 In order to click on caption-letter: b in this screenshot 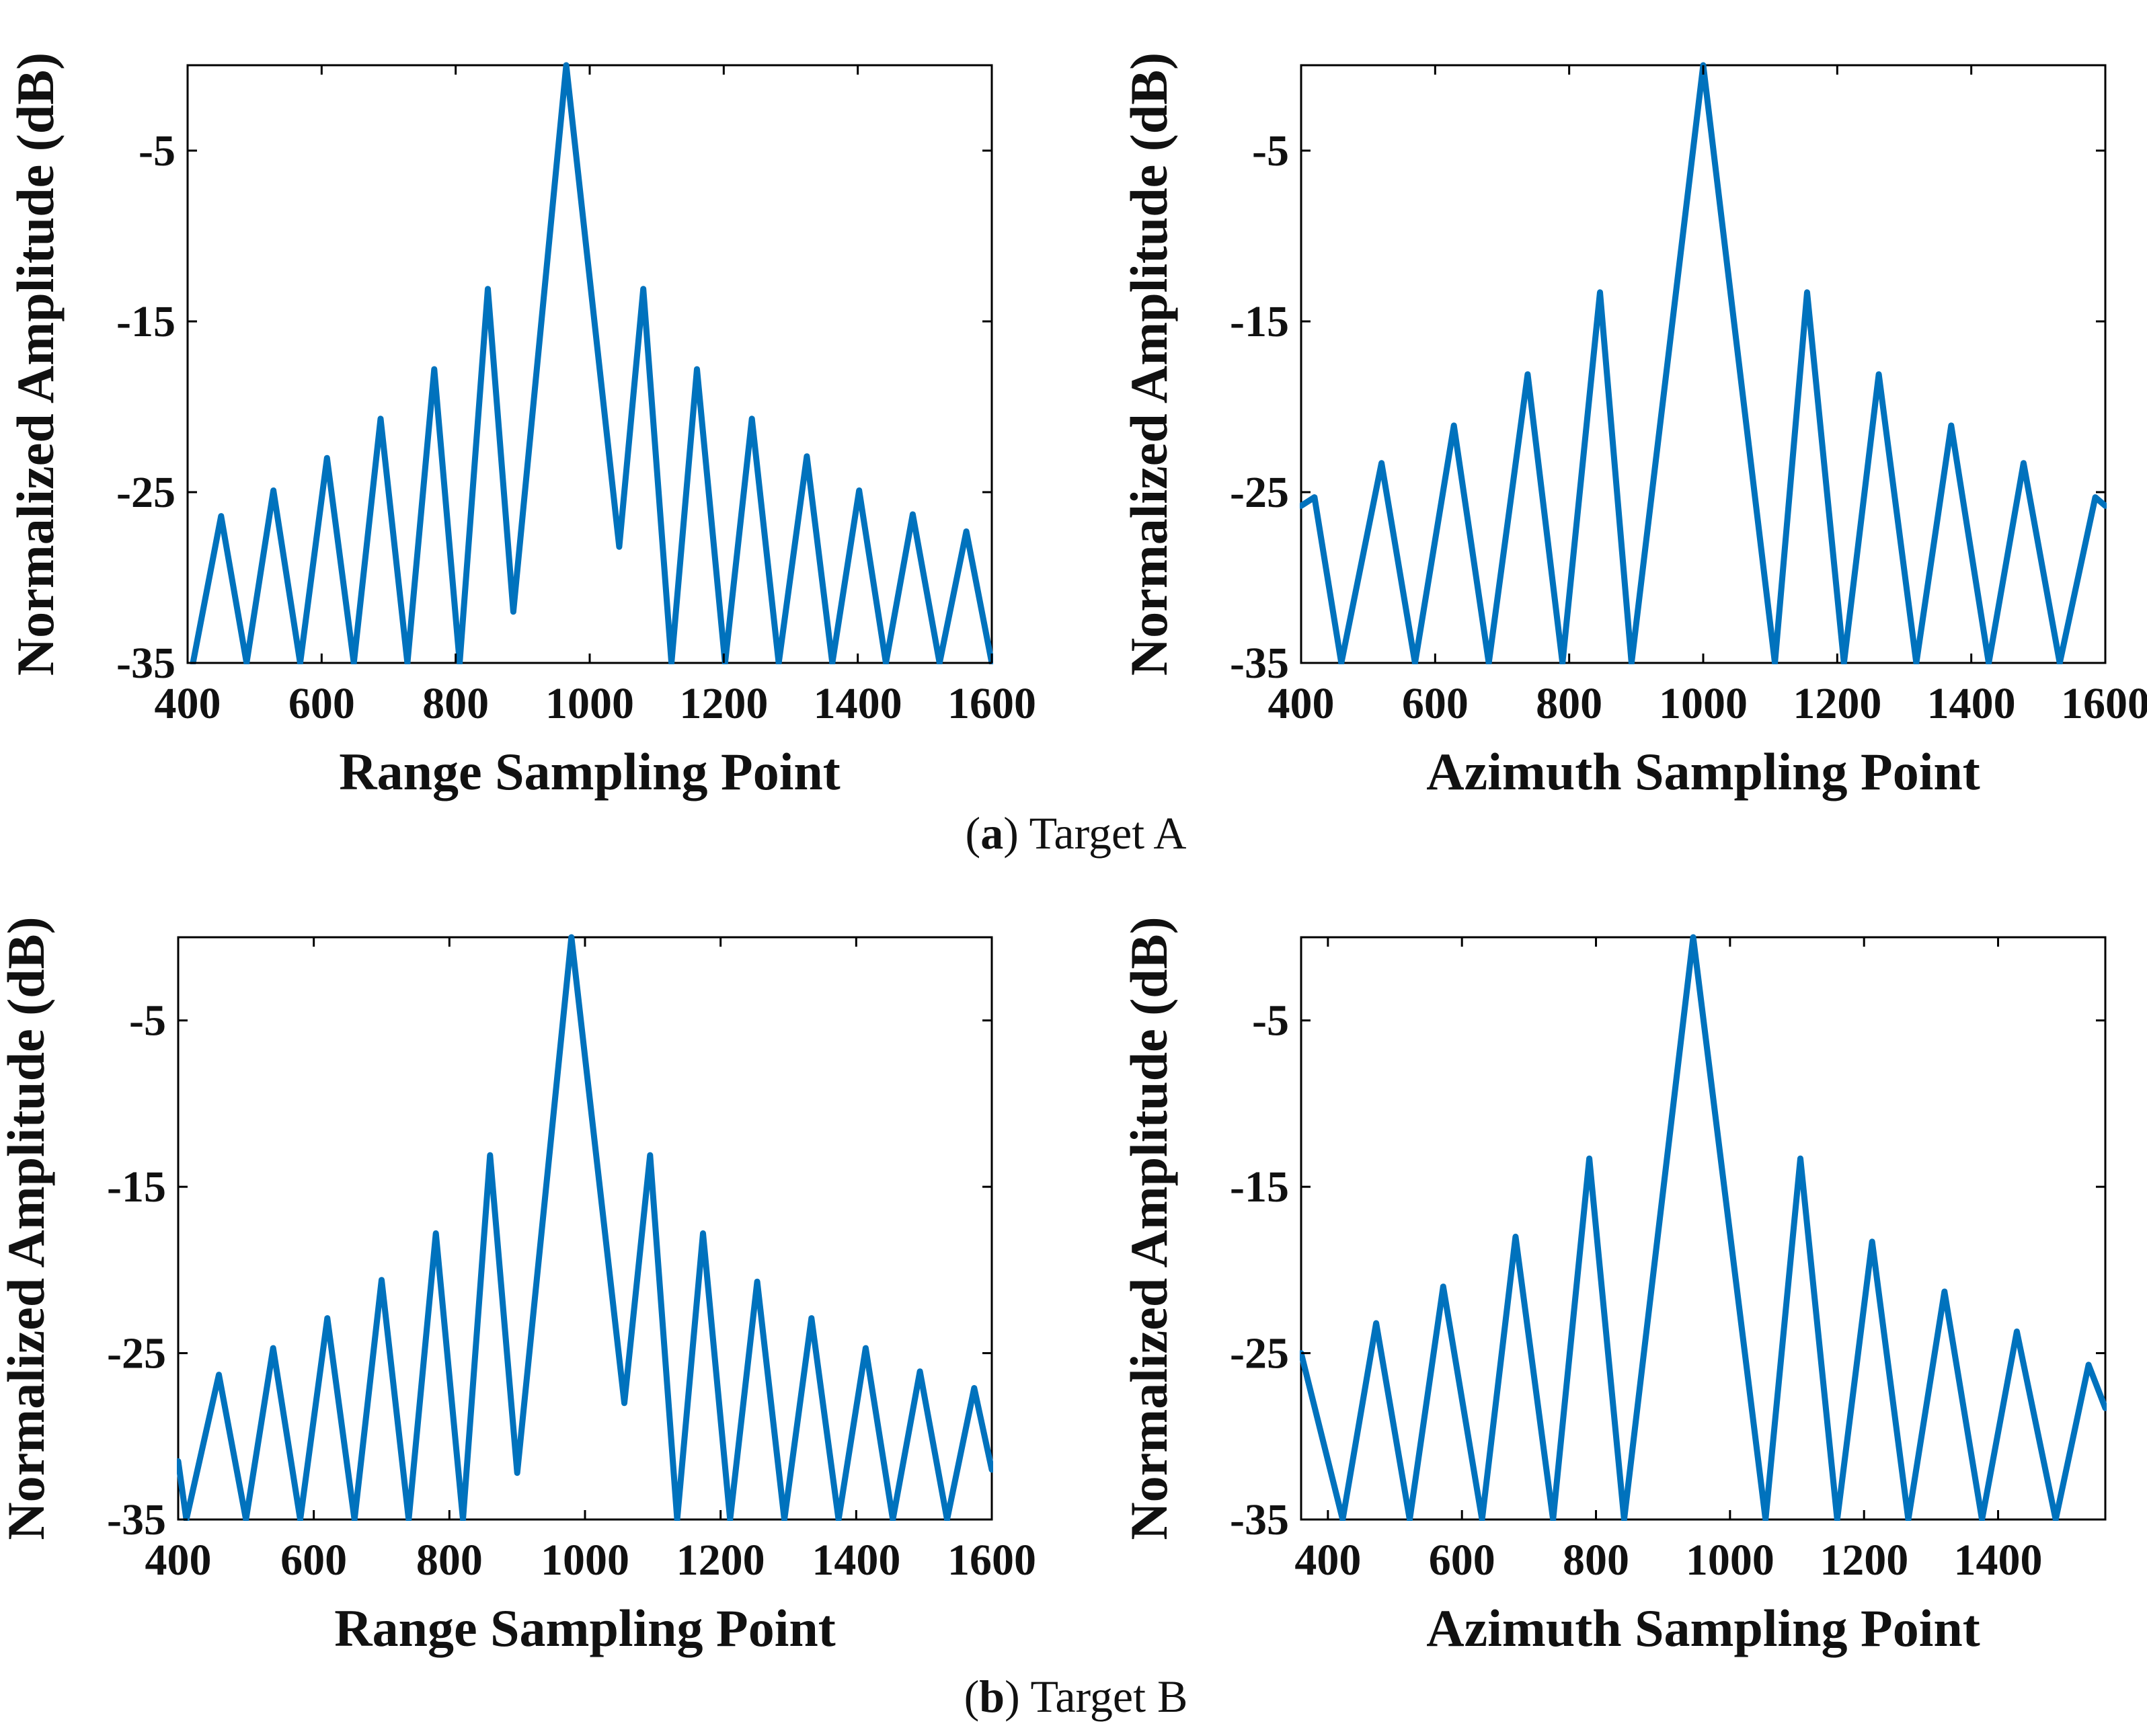, I will do `click(992, 1696)`.